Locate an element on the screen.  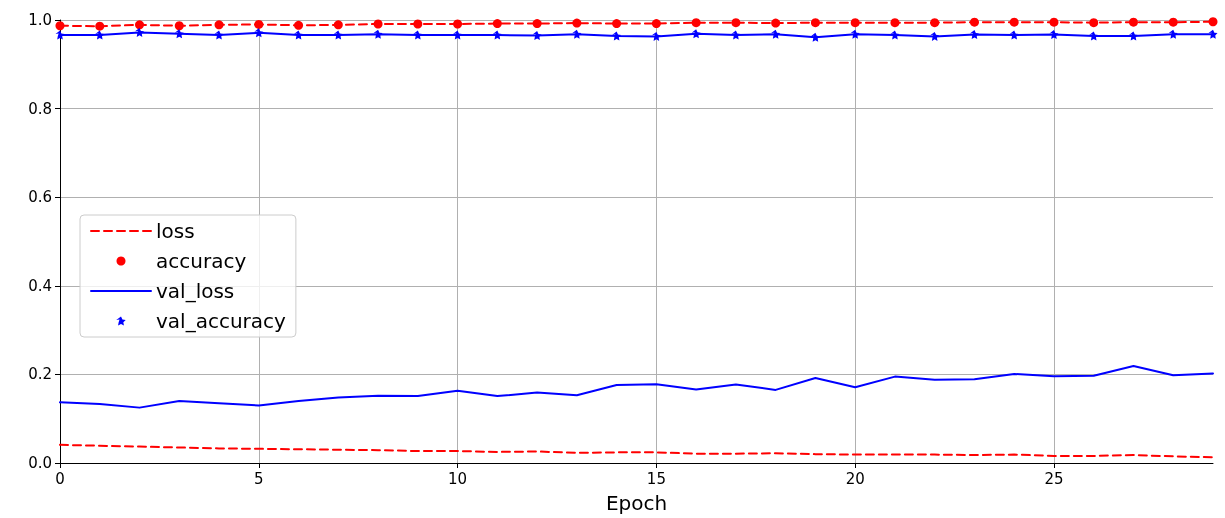
legend-label: loss is located at coordinates (175, 231).